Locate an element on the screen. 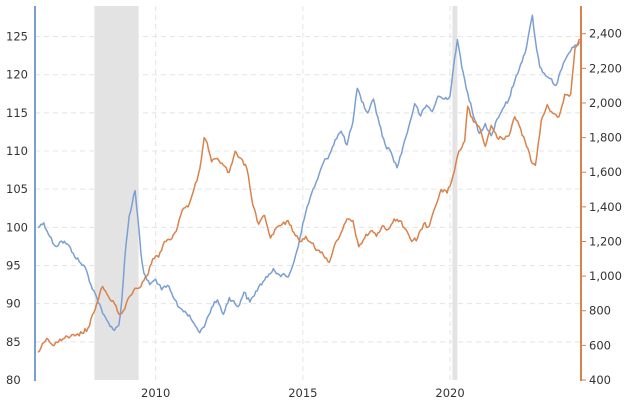  right-tick-label: 1,600 is located at coordinates (605, 172).